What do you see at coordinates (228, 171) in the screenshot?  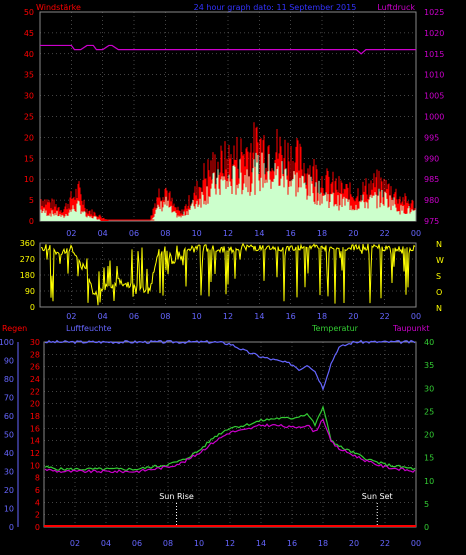 I see `wind-bars` at bounding box center [228, 171].